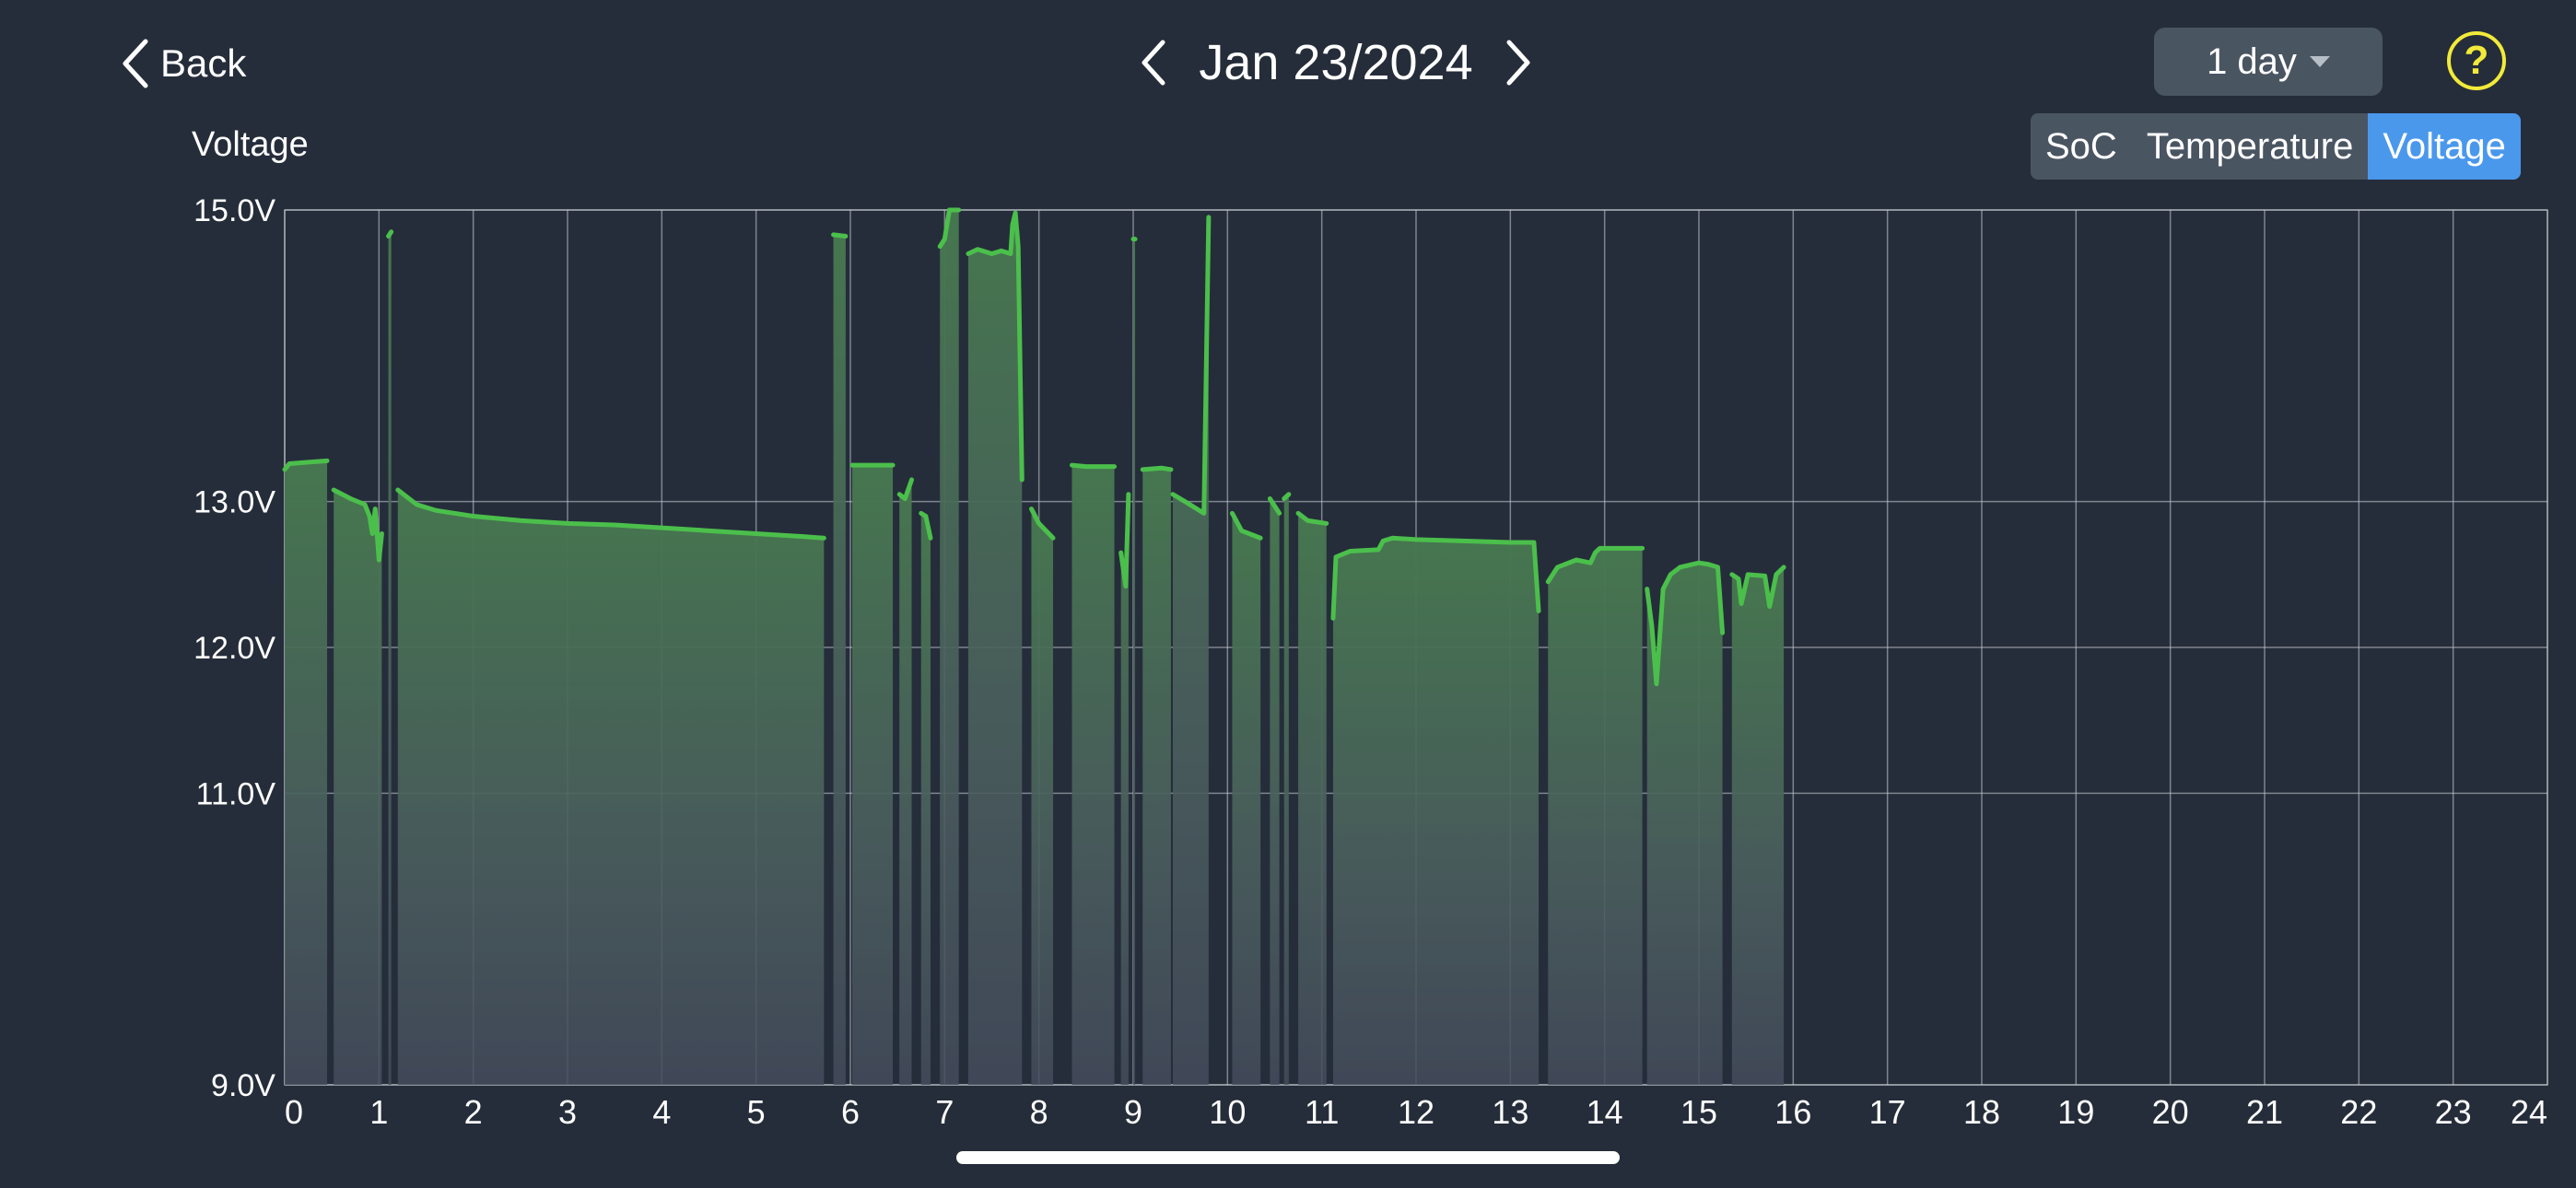  I want to click on back-button: Back, so click(182, 64).